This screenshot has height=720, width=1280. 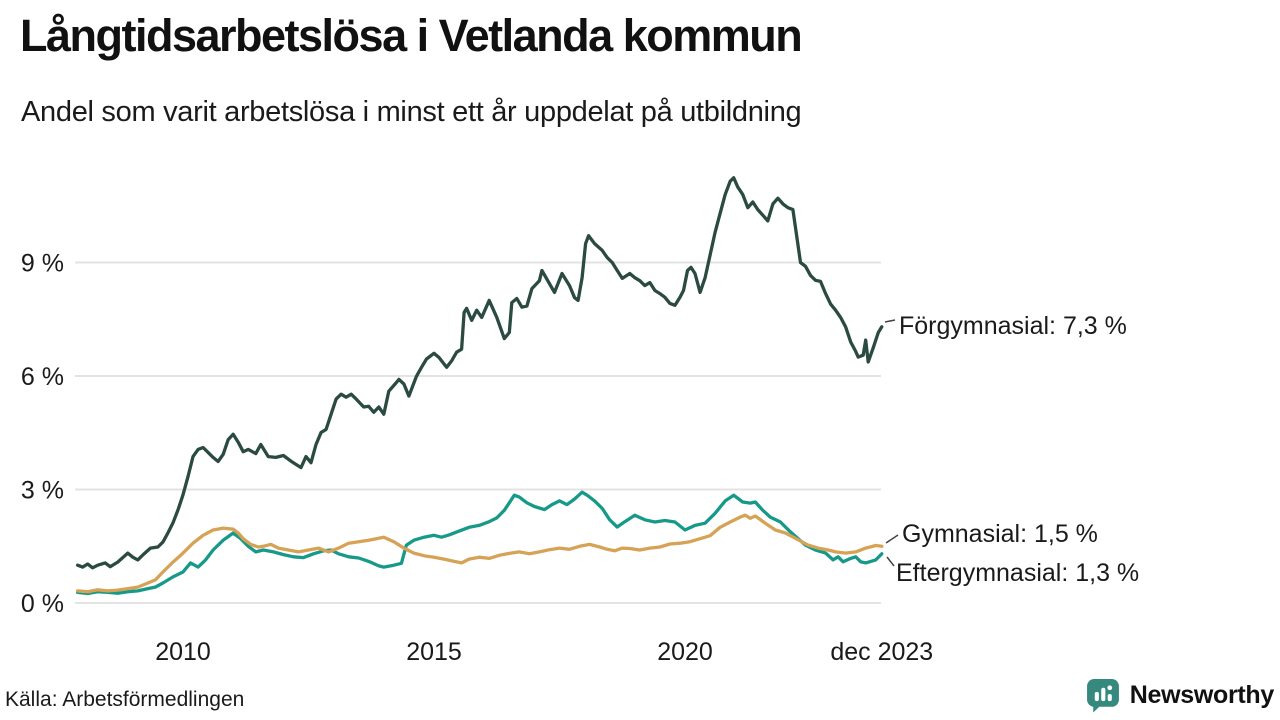 What do you see at coordinates (479, 553) in the screenshot?
I see `series-line-gymnasial` at bounding box center [479, 553].